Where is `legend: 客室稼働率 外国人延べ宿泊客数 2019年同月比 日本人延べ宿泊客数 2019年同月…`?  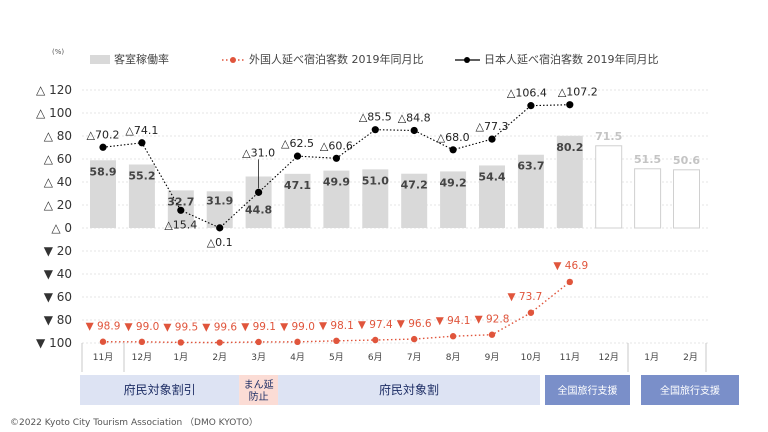 legend: 客室稼働率 外国人延べ宿泊客数 2019年同月比 日本人延べ宿泊客数 2019年同月… is located at coordinates (374, 59).